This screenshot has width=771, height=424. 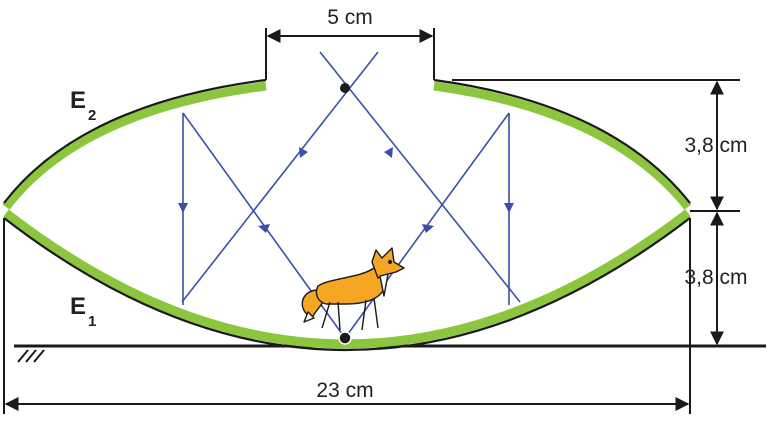 I want to click on ray-arrows, so click(x=346, y=190).